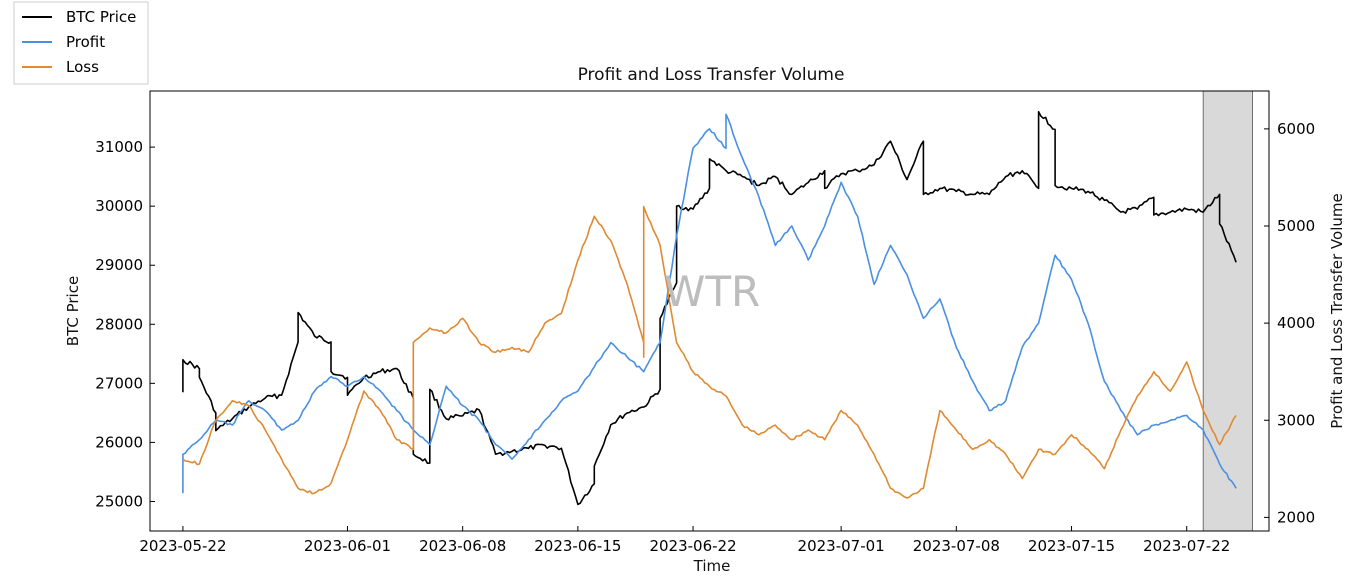  I want to click on x-axis-title: Time, so click(712, 566).